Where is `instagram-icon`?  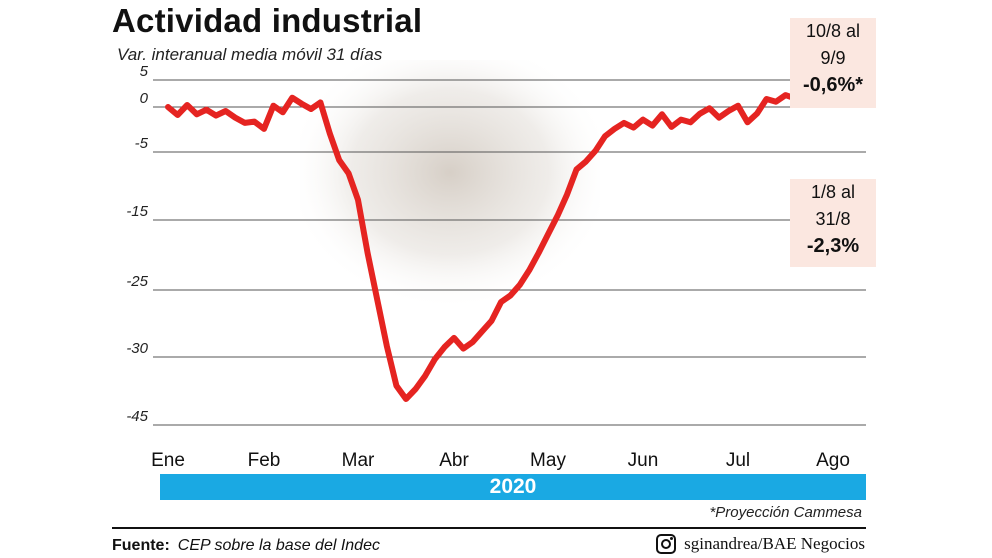 instagram-icon is located at coordinates (666, 544).